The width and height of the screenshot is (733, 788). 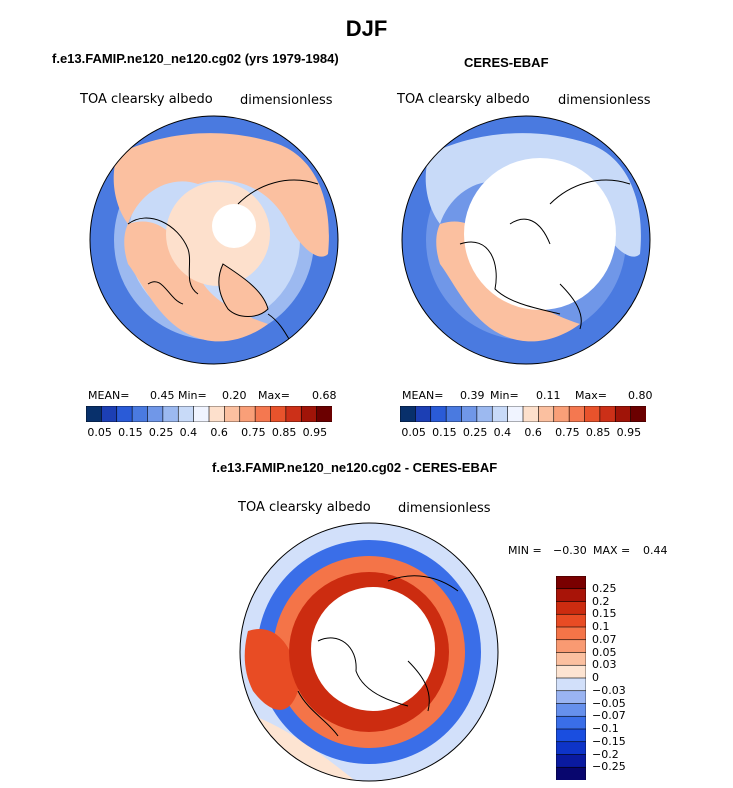 What do you see at coordinates (504, 395) in the screenshot?
I see `obs-min-label: Min=` at bounding box center [504, 395].